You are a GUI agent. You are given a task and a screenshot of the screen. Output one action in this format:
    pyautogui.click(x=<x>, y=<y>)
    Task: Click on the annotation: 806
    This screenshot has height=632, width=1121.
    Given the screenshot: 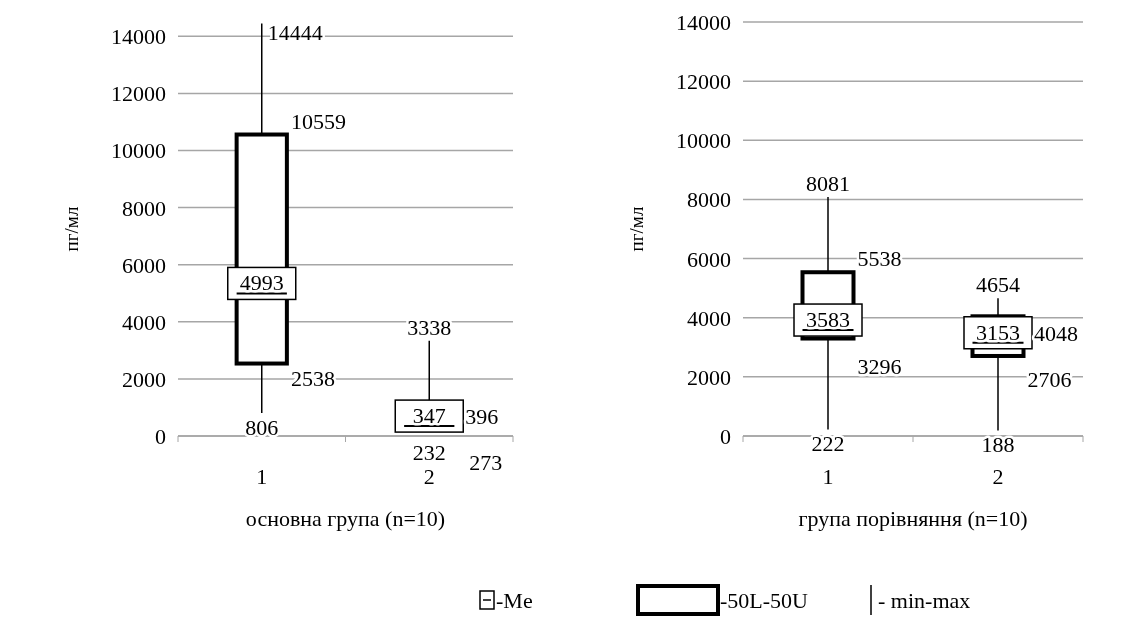 What is the action you would take?
    pyautogui.click(x=262, y=427)
    